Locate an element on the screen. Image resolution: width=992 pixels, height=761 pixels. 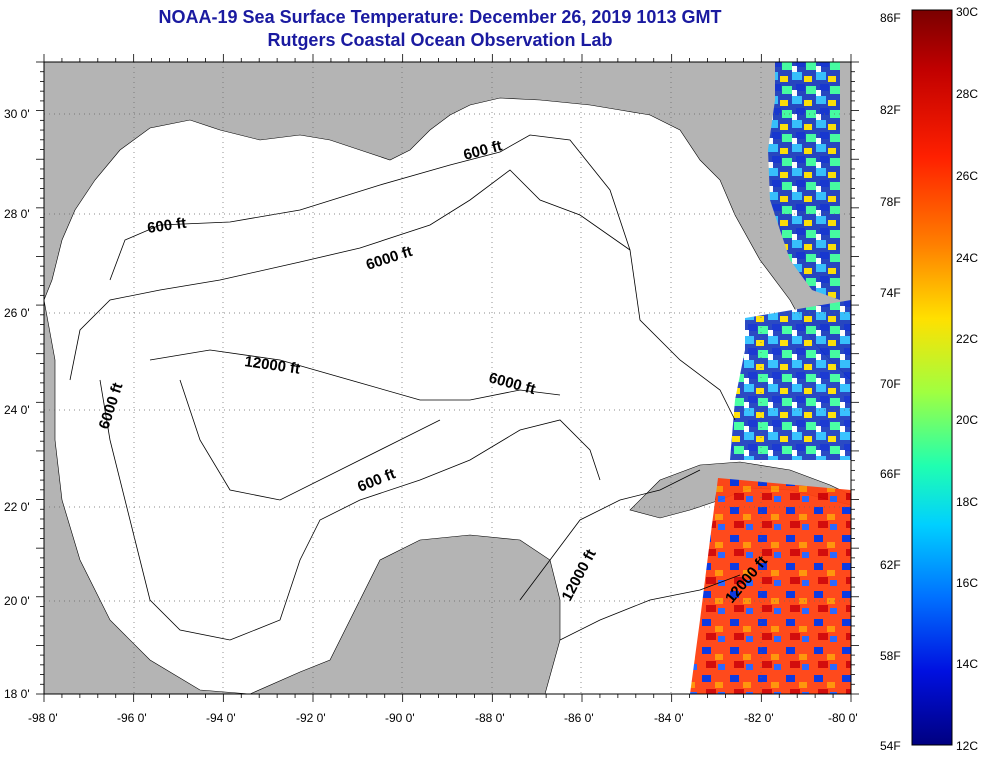
colorbar-c-18: 18C is located at coordinates (967, 502).